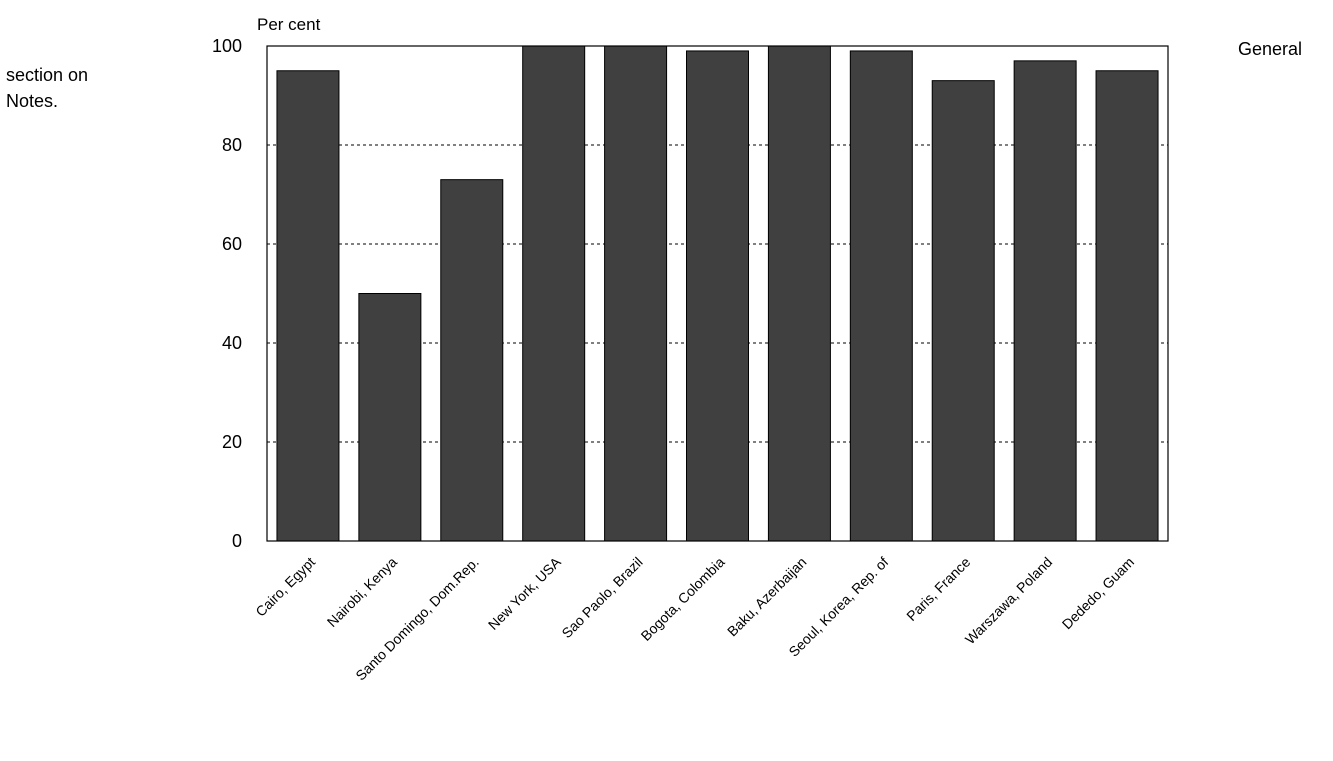  I want to click on x-tick-label: Paris, France, so click(938, 589).